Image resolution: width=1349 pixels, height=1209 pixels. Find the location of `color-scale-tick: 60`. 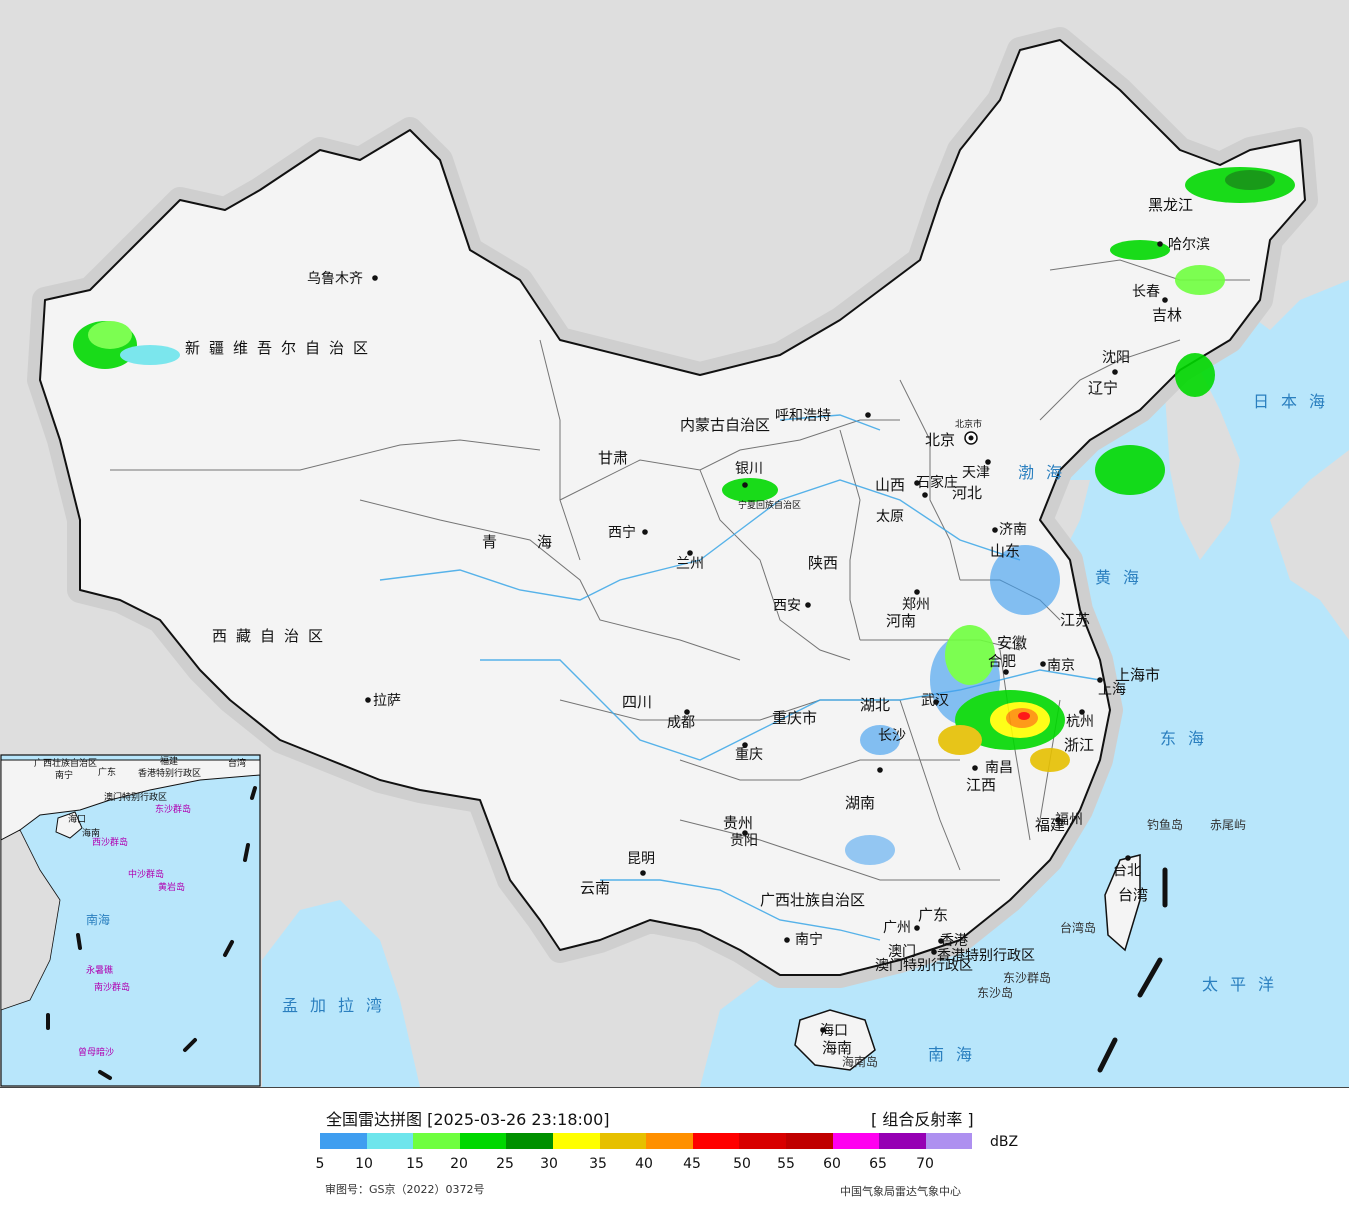

color-scale-tick: 60 is located at coordinates (832, 1164).